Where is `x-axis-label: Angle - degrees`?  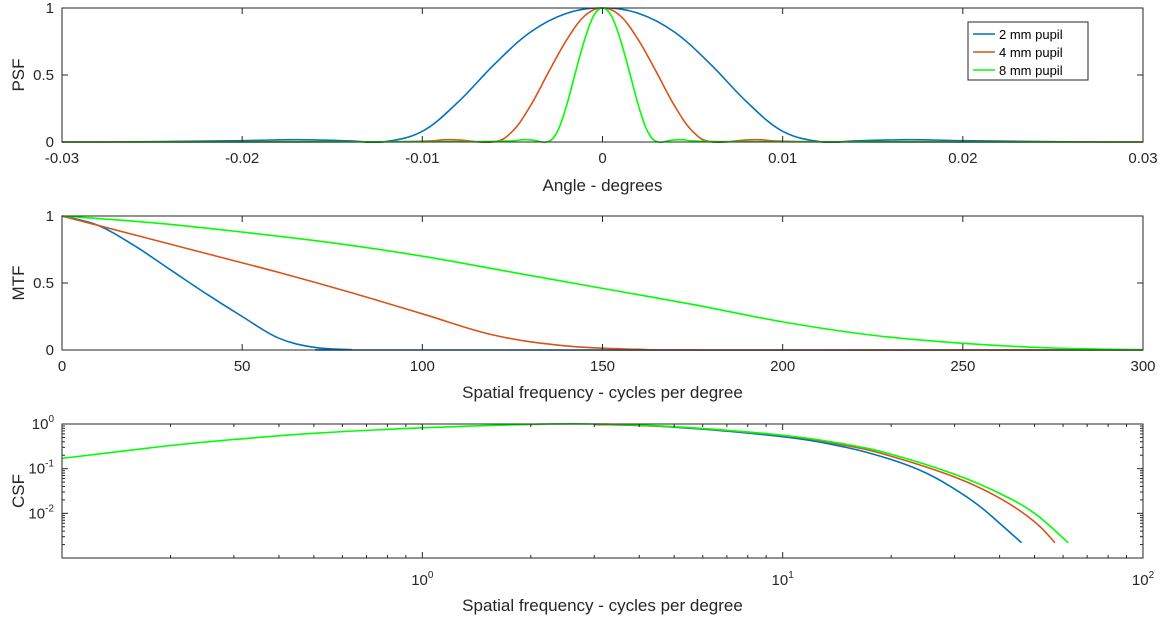 x-axis-label: Angle - degrees is located at coordinates (602, 185).